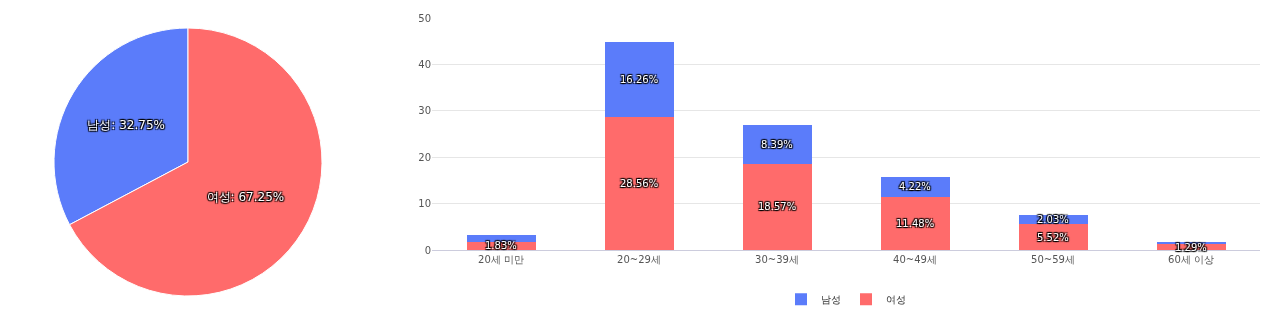  I want to click on data-label: 18.57%, so click(777, 206).